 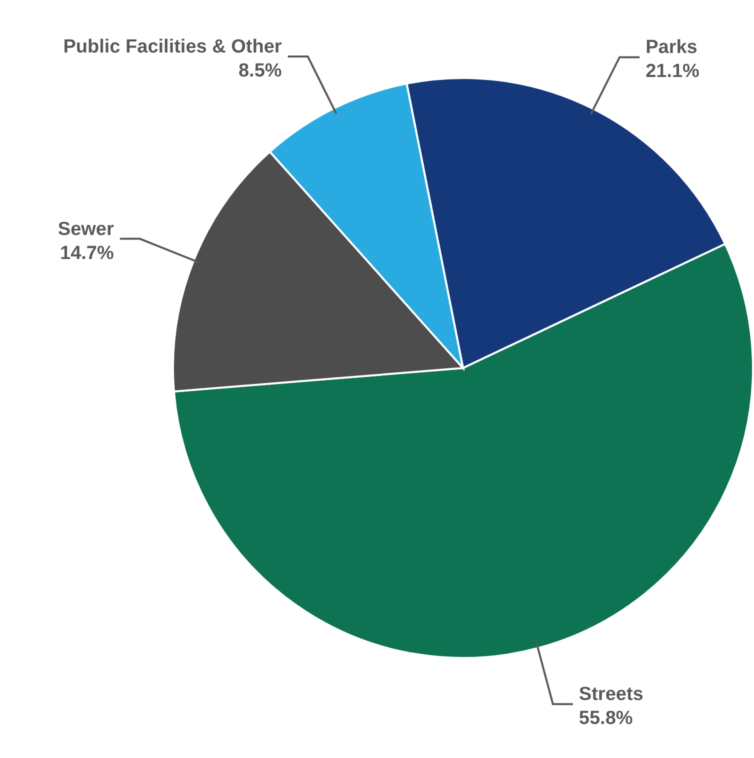 What do you see at coordinates (673, 71) in the screenshot?
I see `data-label: 21.1%` at bounding box center [673, 71].